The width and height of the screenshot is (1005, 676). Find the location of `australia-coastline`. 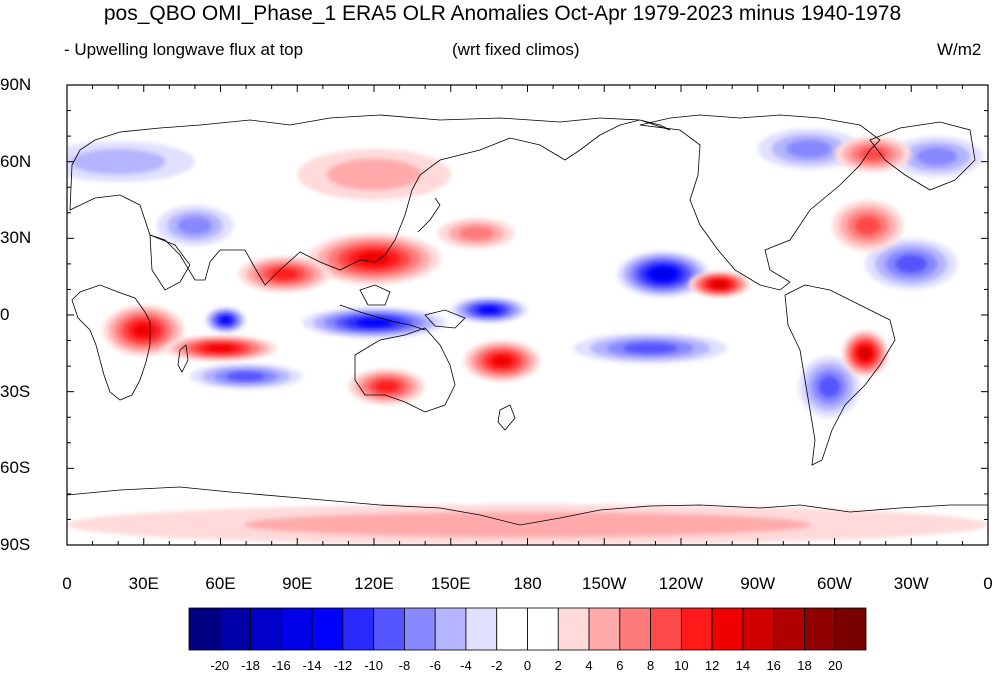

australia-coastline is located at coordinates (405, 370).